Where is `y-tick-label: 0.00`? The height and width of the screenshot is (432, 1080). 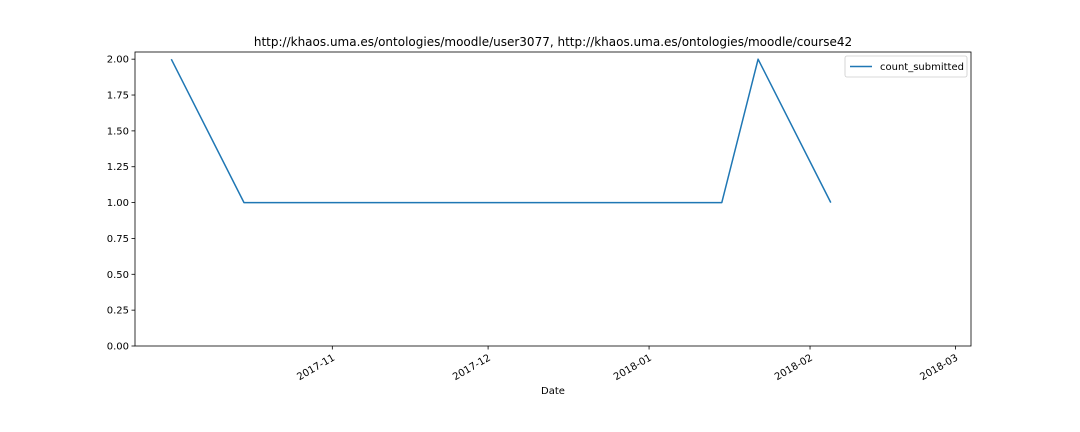 y-tick-label: 0.00 is located at coordinates (118, 347).